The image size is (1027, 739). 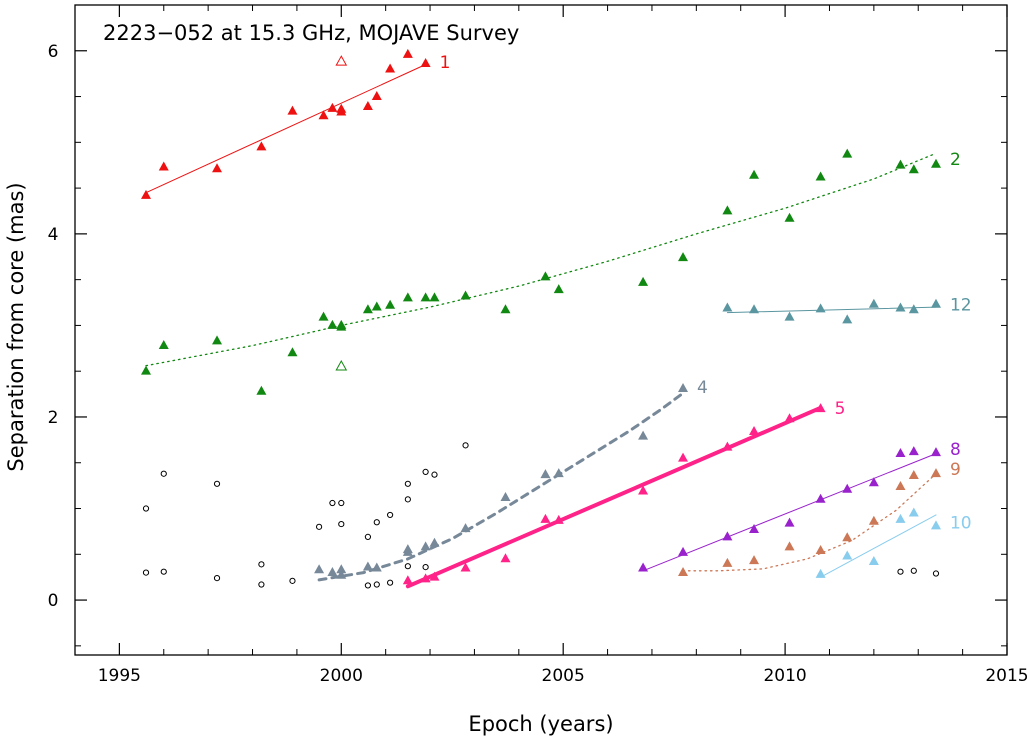 I want to click on series-label-9: 9, so click(x=955, y=470).